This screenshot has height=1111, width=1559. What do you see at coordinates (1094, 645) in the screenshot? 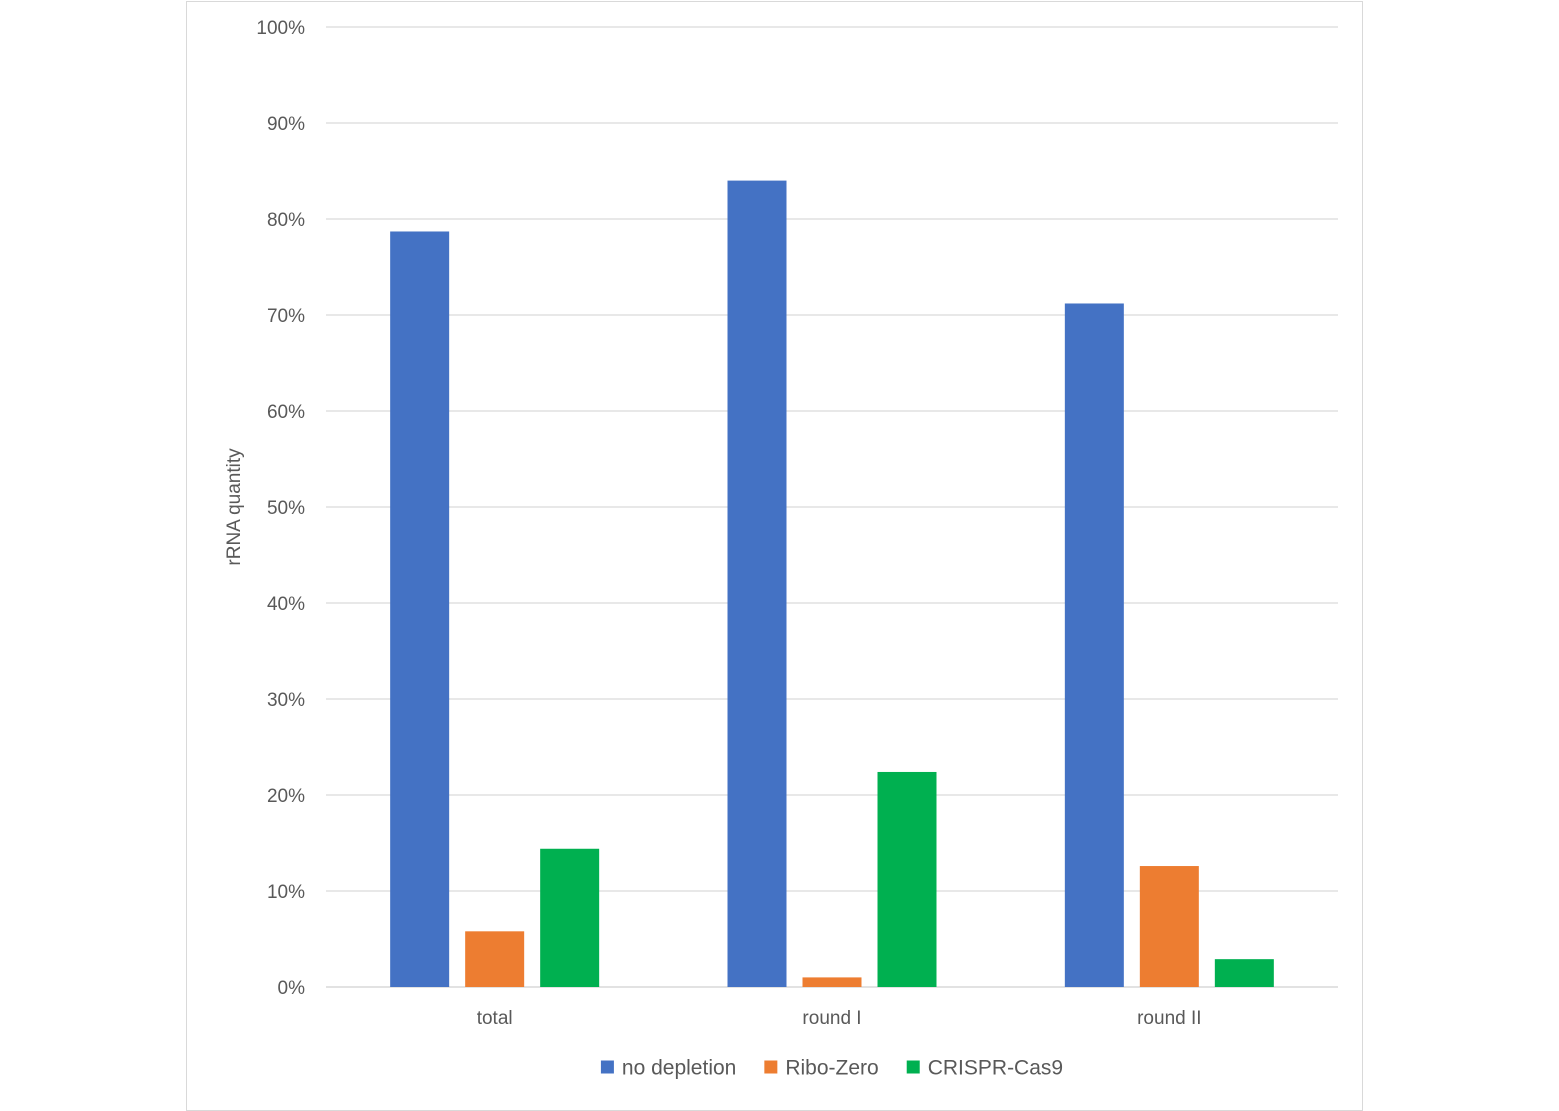
I see `bar-no-depletion-round-ii` at bounding box center [1094, 645].